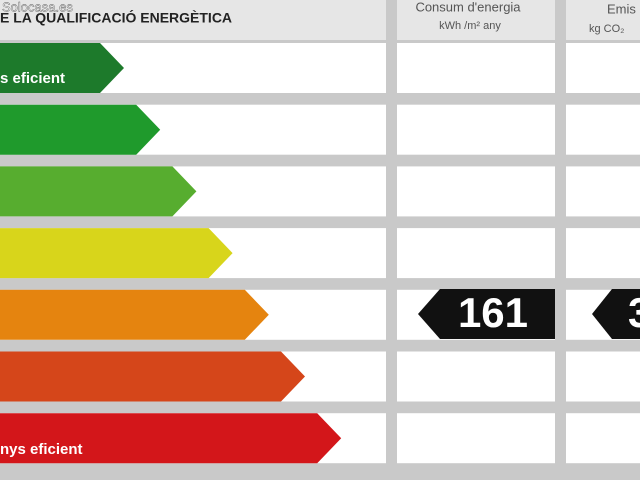 This screenshot has width=640, height=480. I want to click on scale-bottom-label: nys eficient, so click(41, 449).